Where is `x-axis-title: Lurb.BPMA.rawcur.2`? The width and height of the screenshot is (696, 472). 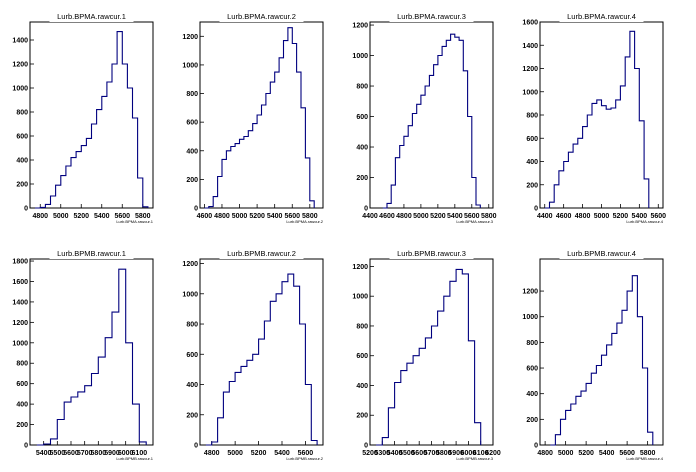
x-axis-title: Lurb.BPMA.rawcur.2 is located at coordinates (304, 221).